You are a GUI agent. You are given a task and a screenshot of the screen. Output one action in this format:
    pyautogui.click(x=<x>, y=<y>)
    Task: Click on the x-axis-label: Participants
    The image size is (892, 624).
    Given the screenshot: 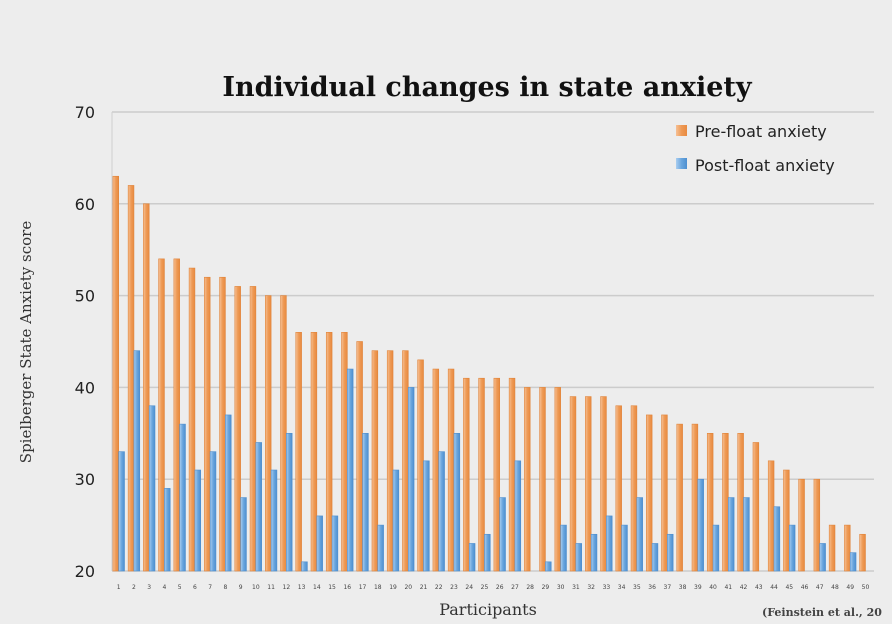 What is the action you would take?
    pyautogui.click(x=488, y=609)
    